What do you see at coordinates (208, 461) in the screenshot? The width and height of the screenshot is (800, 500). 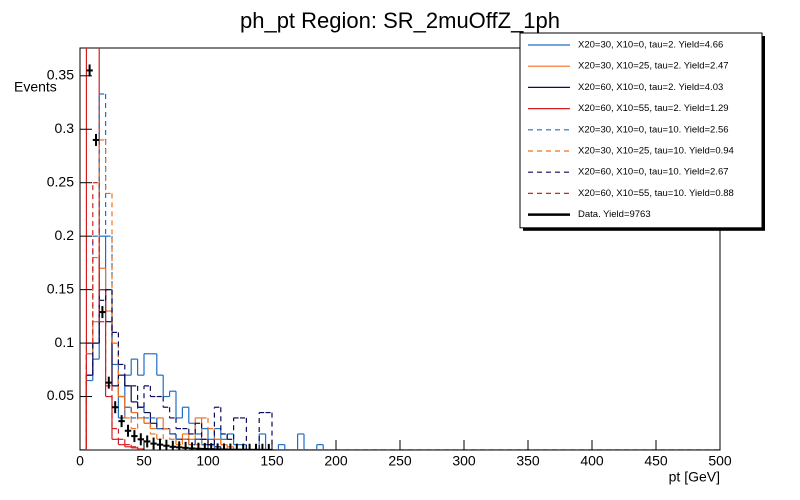 I see `x-tick-label: 100` at bounding box center [208, 461].